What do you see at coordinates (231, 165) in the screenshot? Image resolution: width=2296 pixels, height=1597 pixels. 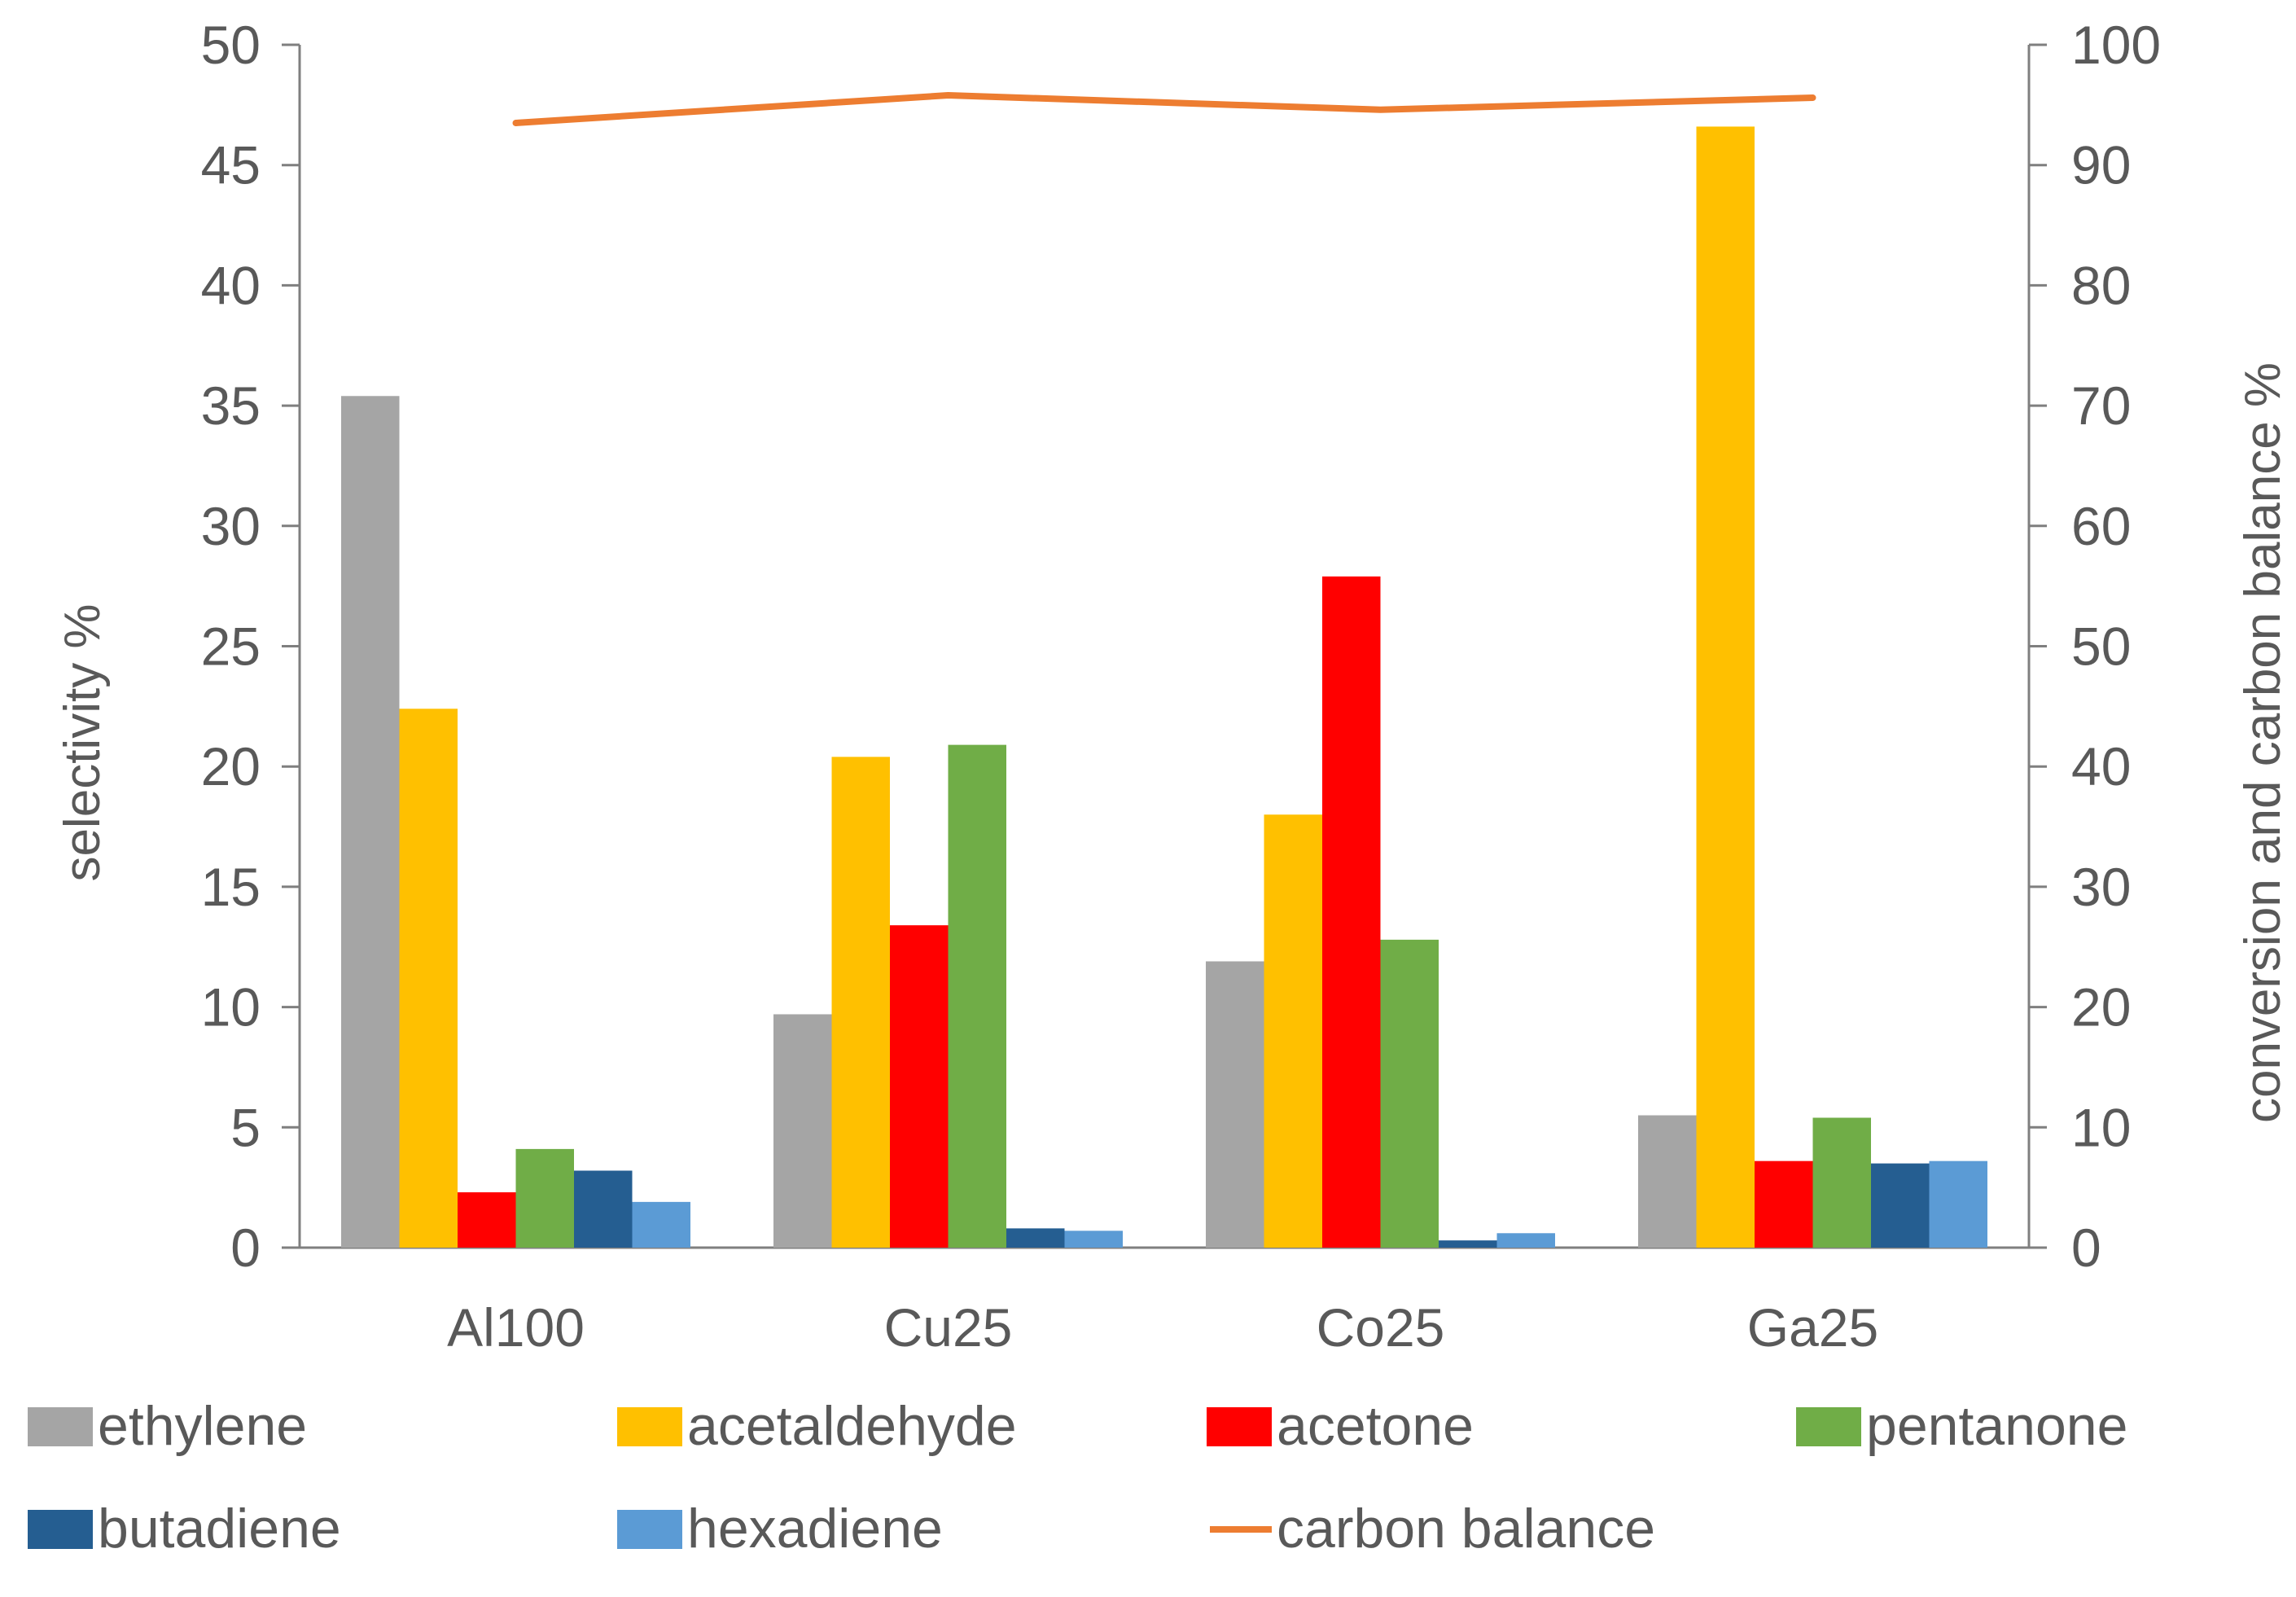 I see `y-tick-label: 45` at bounding box center [231, 165].